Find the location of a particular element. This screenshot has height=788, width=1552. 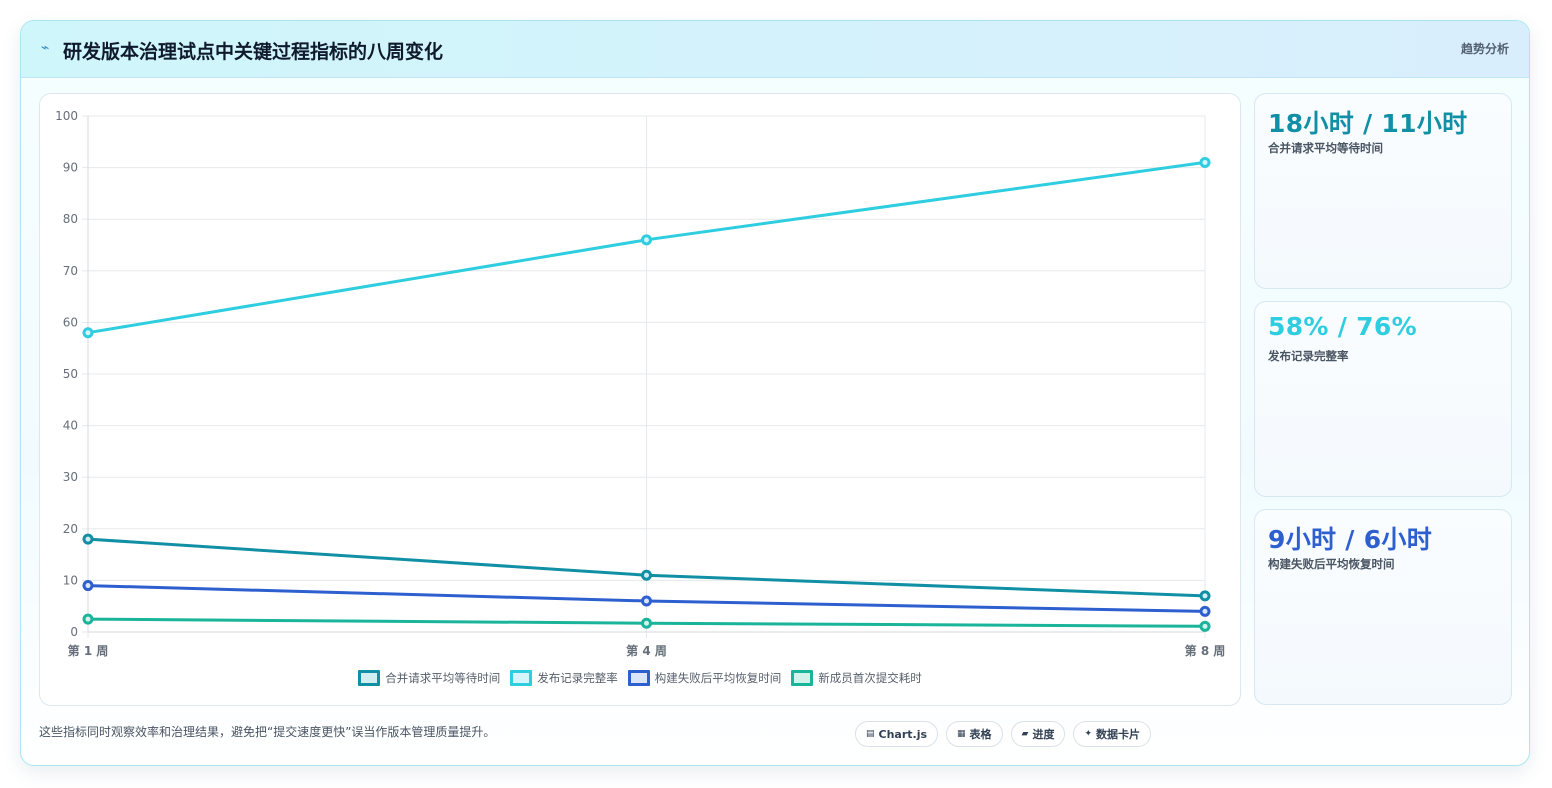

legend-label: 构建失败后平均恢复时间 is located at coordinates (718, 678).